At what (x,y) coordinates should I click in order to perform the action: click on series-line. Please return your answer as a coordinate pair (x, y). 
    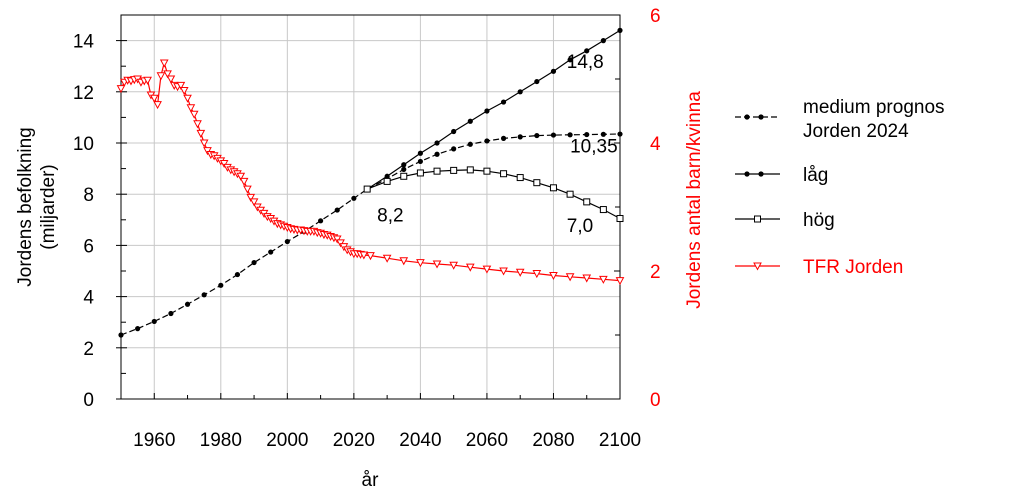
    Looking at the image, I should click on (493, 109).